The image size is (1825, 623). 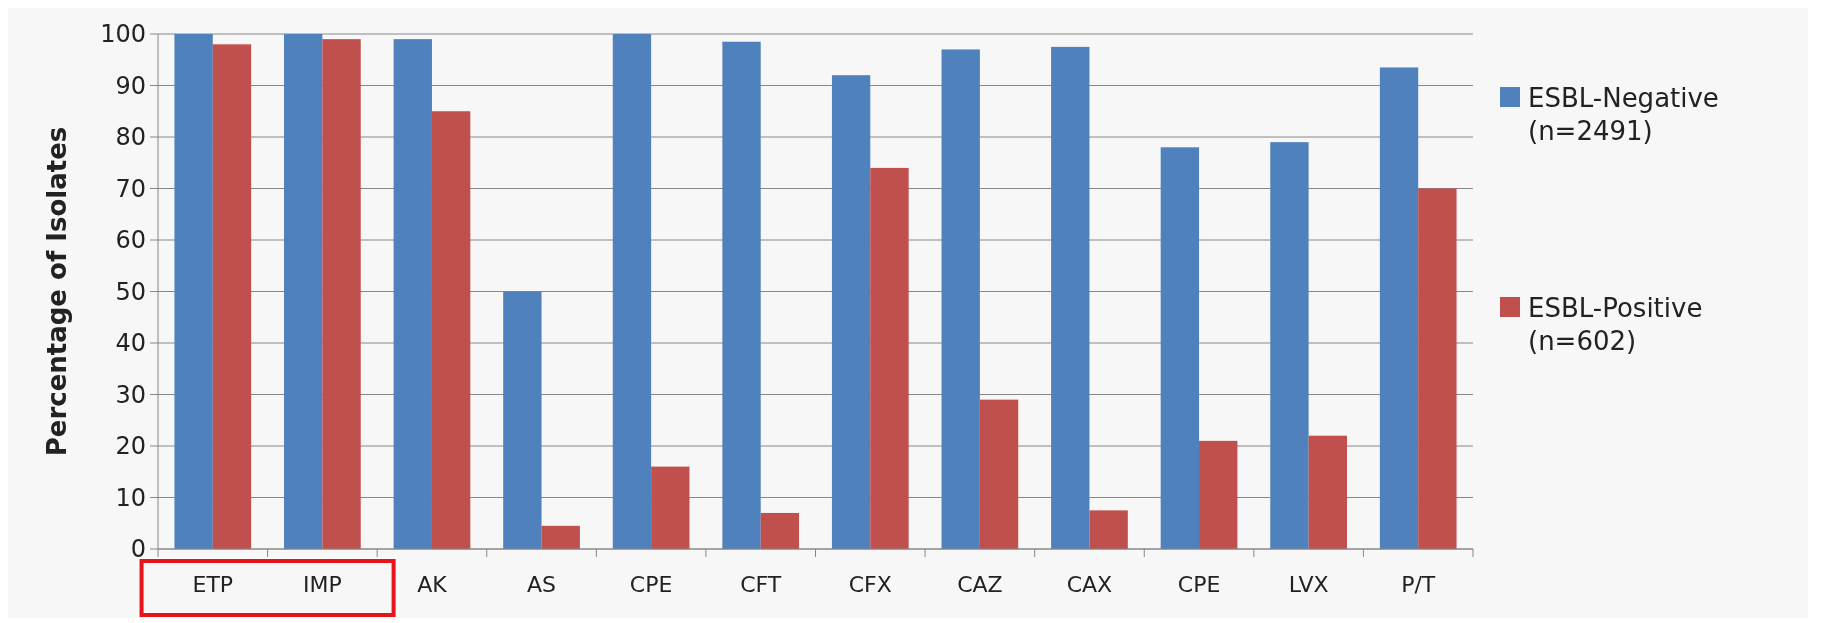 I want to click on y-tick-label: 70, so click(x=130, y=188).